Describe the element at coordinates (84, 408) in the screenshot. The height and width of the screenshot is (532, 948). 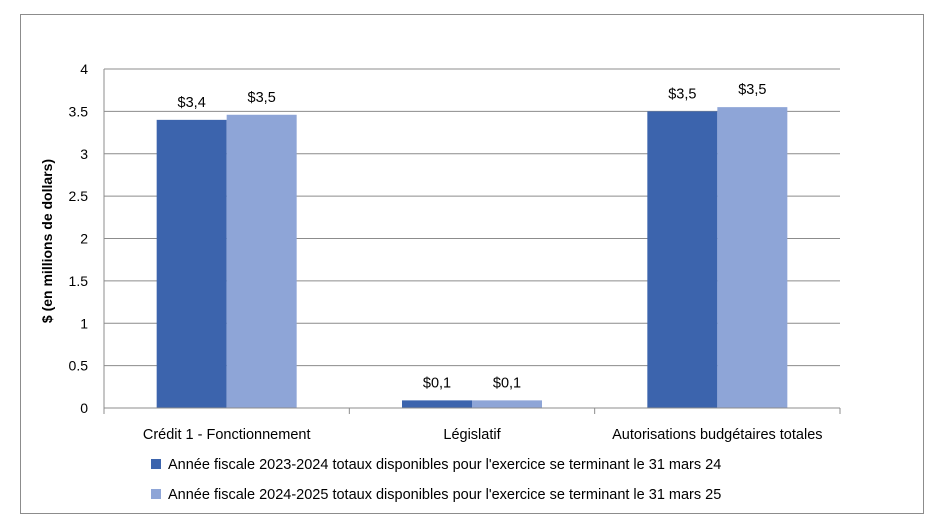
I see `y-tick-label: 0` at that location.